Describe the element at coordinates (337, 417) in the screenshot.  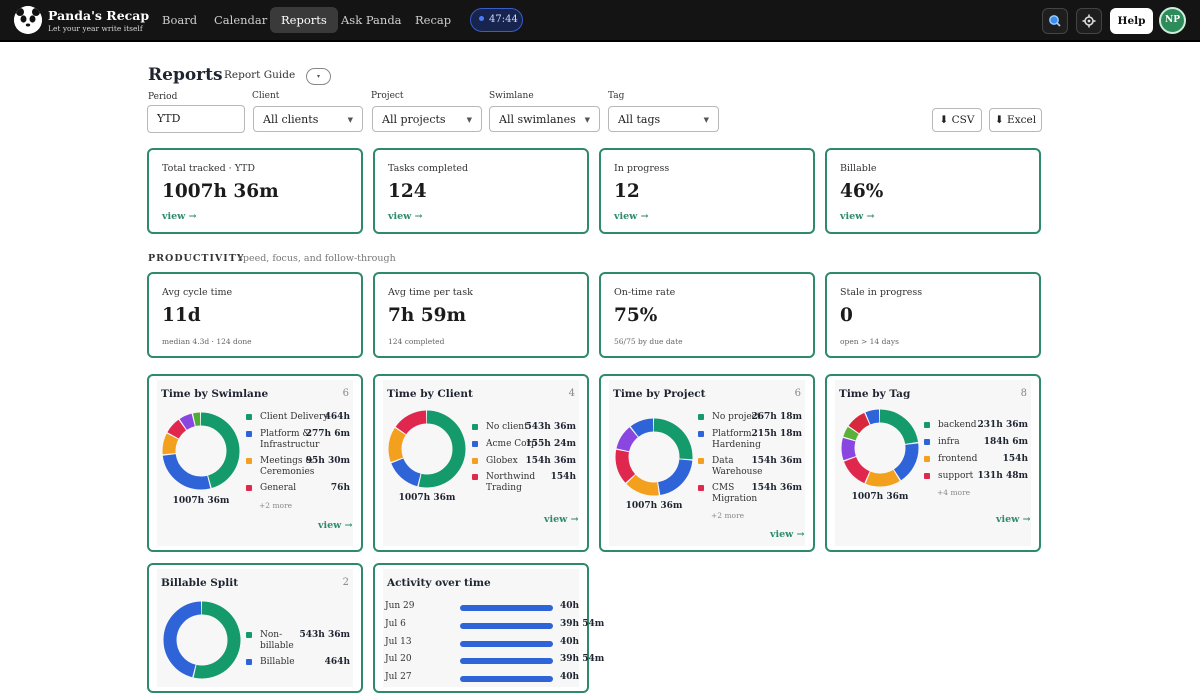
I see `legend-value: 464h` at that location.